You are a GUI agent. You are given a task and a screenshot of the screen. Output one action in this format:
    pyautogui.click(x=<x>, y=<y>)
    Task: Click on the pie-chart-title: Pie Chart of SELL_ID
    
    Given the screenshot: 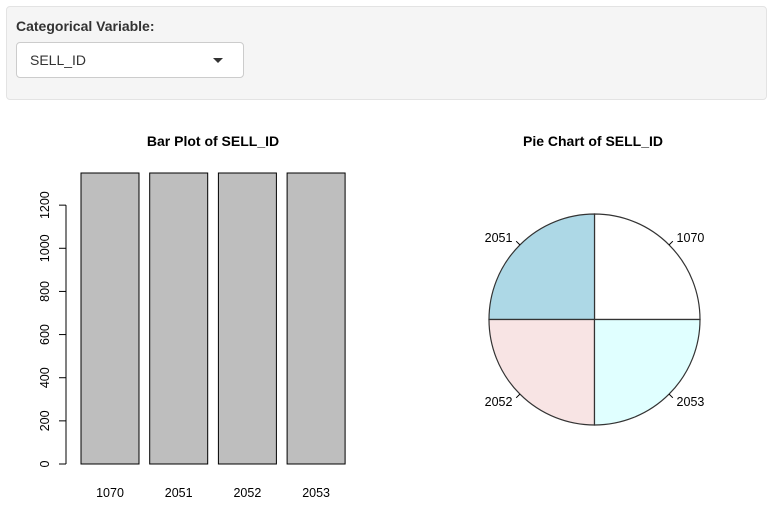 What is the action you would take?
    pyautogui.click(x=593, y=141)
    